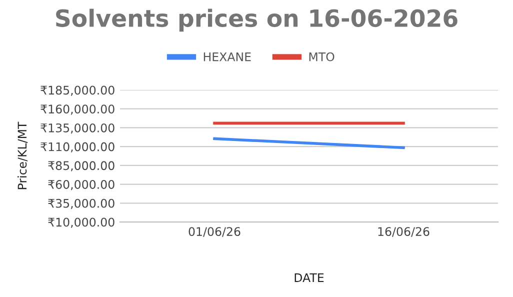  I want to click on y-axis-title: Price/KL/MT, so click(22, 156).